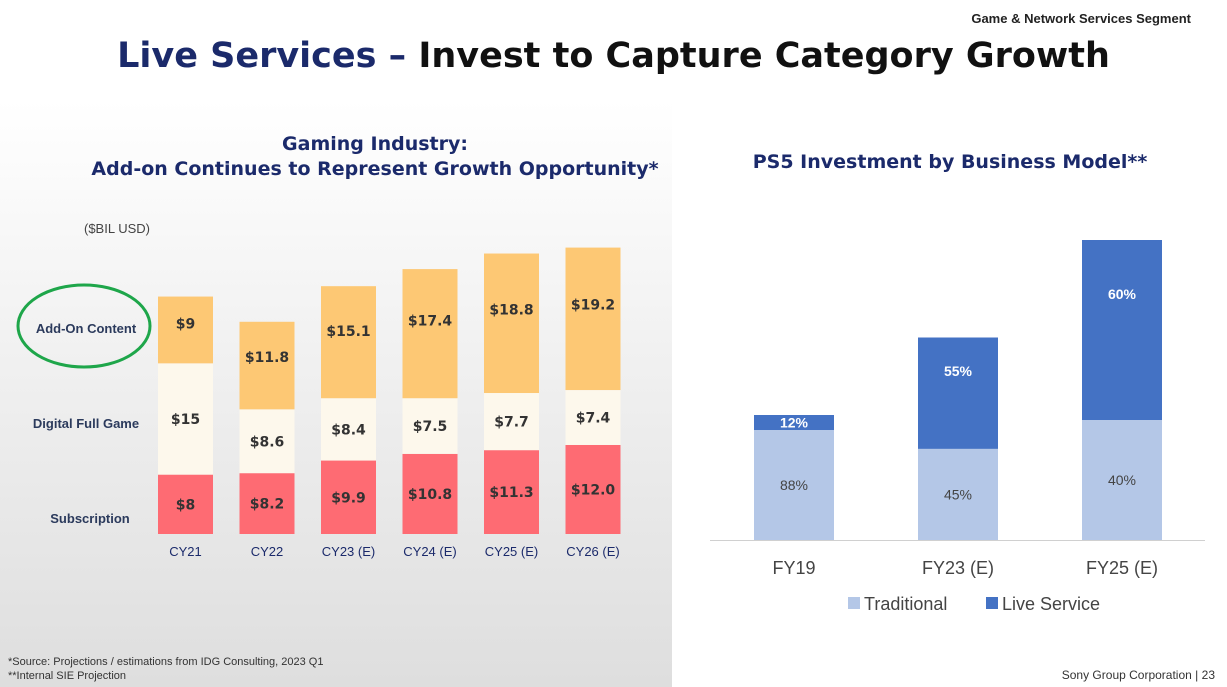  What do you see at coordinates (185, 551) in the screenshot?
I see `category-label: CY21` at bounding box center [185, 551].